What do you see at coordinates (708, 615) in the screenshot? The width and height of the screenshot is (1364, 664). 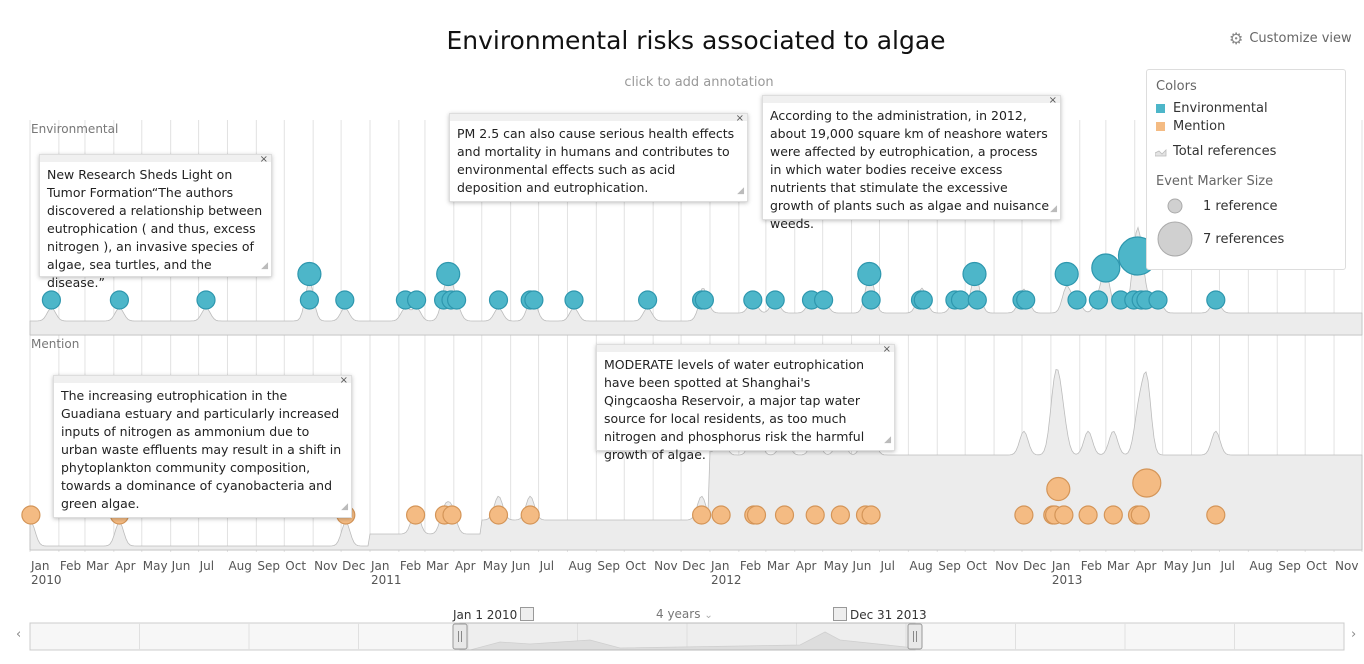 I see `chevron-down-icon: ⌄` at bounding box center [708, 615].